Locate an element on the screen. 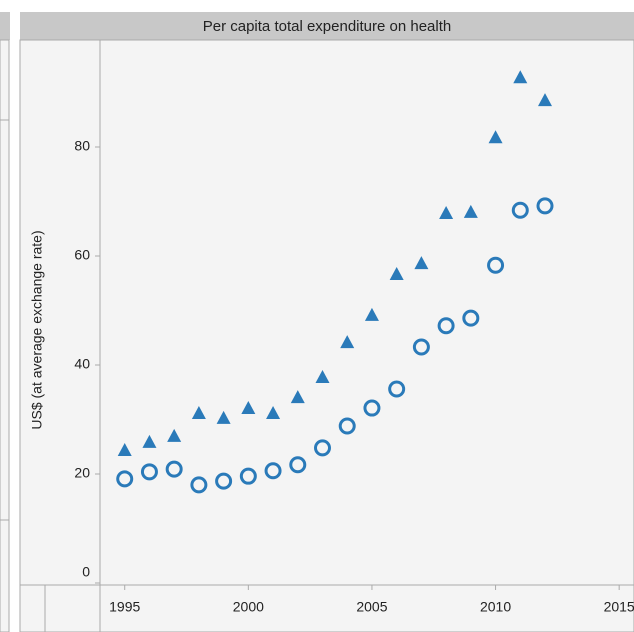  title-bar is located at coordinates (327, 26).